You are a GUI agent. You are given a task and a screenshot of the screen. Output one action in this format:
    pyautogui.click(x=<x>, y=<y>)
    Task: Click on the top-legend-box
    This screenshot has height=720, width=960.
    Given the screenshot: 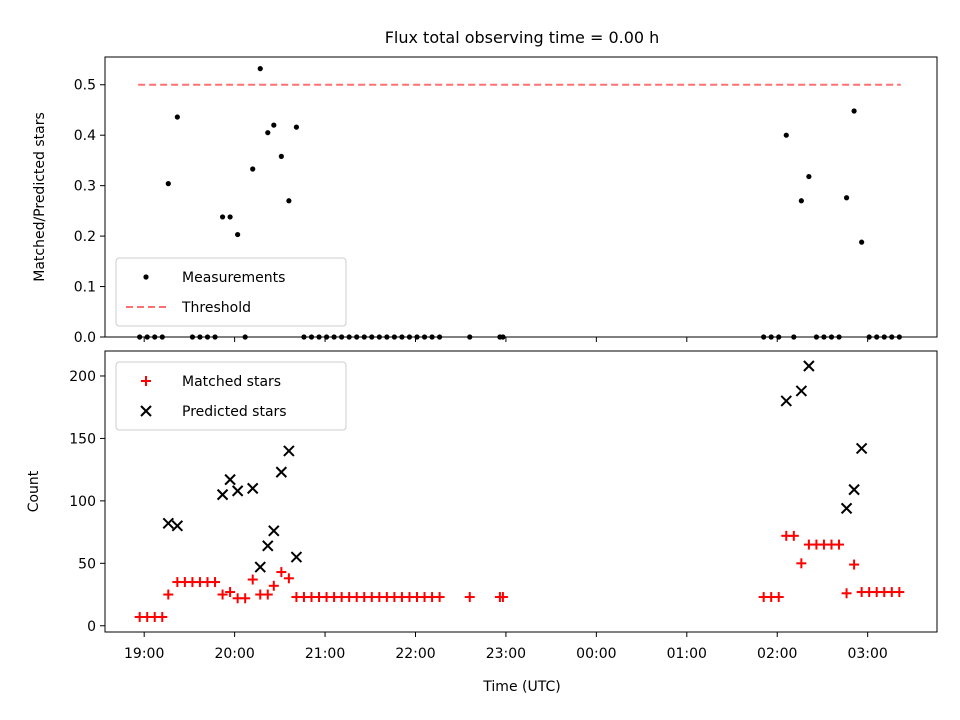 What is the action you would take?
    pyautogui.click(x=231, y=292)
    